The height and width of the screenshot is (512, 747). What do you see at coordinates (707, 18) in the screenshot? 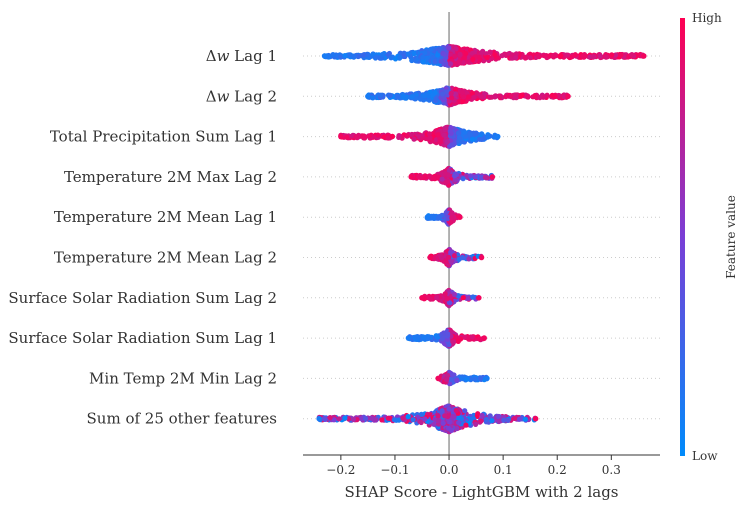
I see `colorbar-high-label: High` at bounding box center [707, 18].